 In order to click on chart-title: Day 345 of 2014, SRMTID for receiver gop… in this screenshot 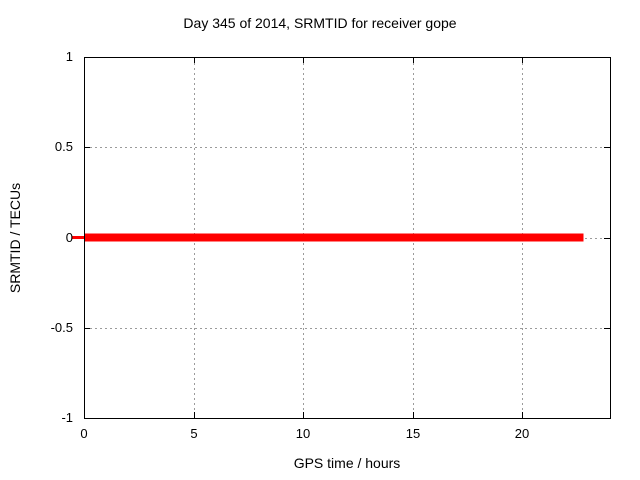, I will do `click(320, 23)`.